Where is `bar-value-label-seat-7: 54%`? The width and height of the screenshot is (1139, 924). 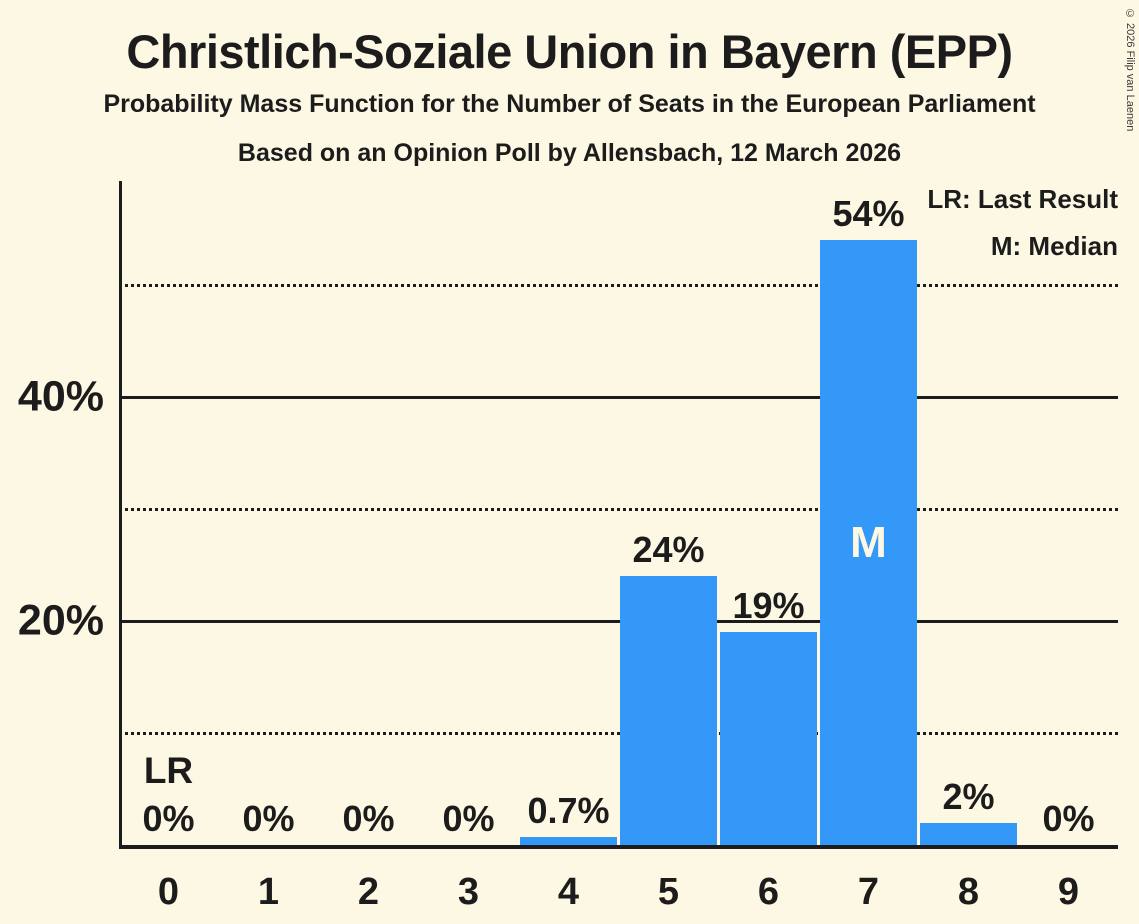
bar-value-label-seat-7: 54% is located at coordinates (868, 213).